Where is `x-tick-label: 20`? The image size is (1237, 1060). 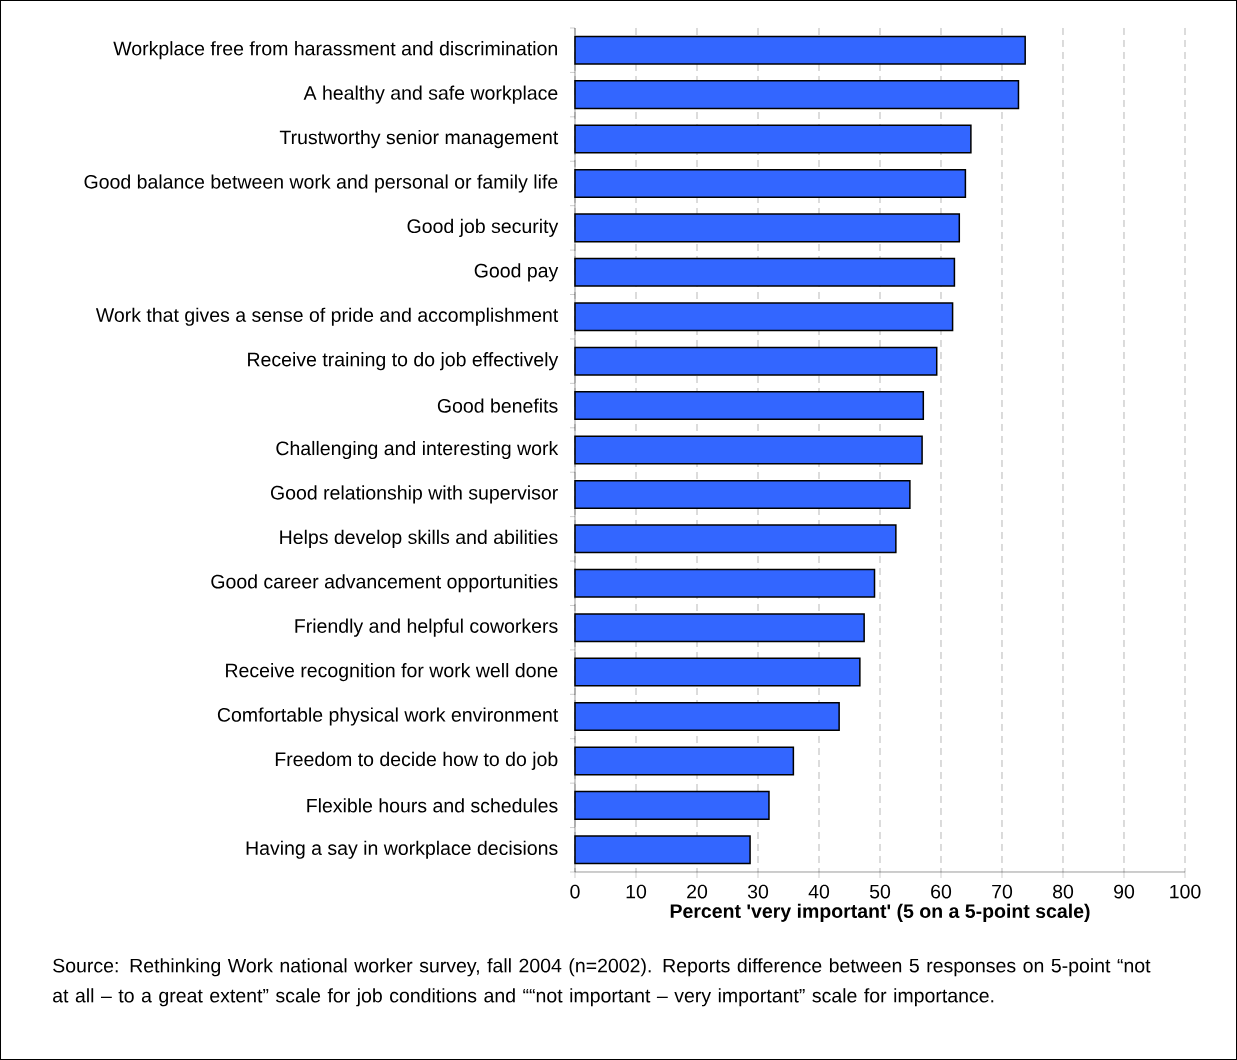
x-tick-label: 20 is located at coordinates (697, 891).